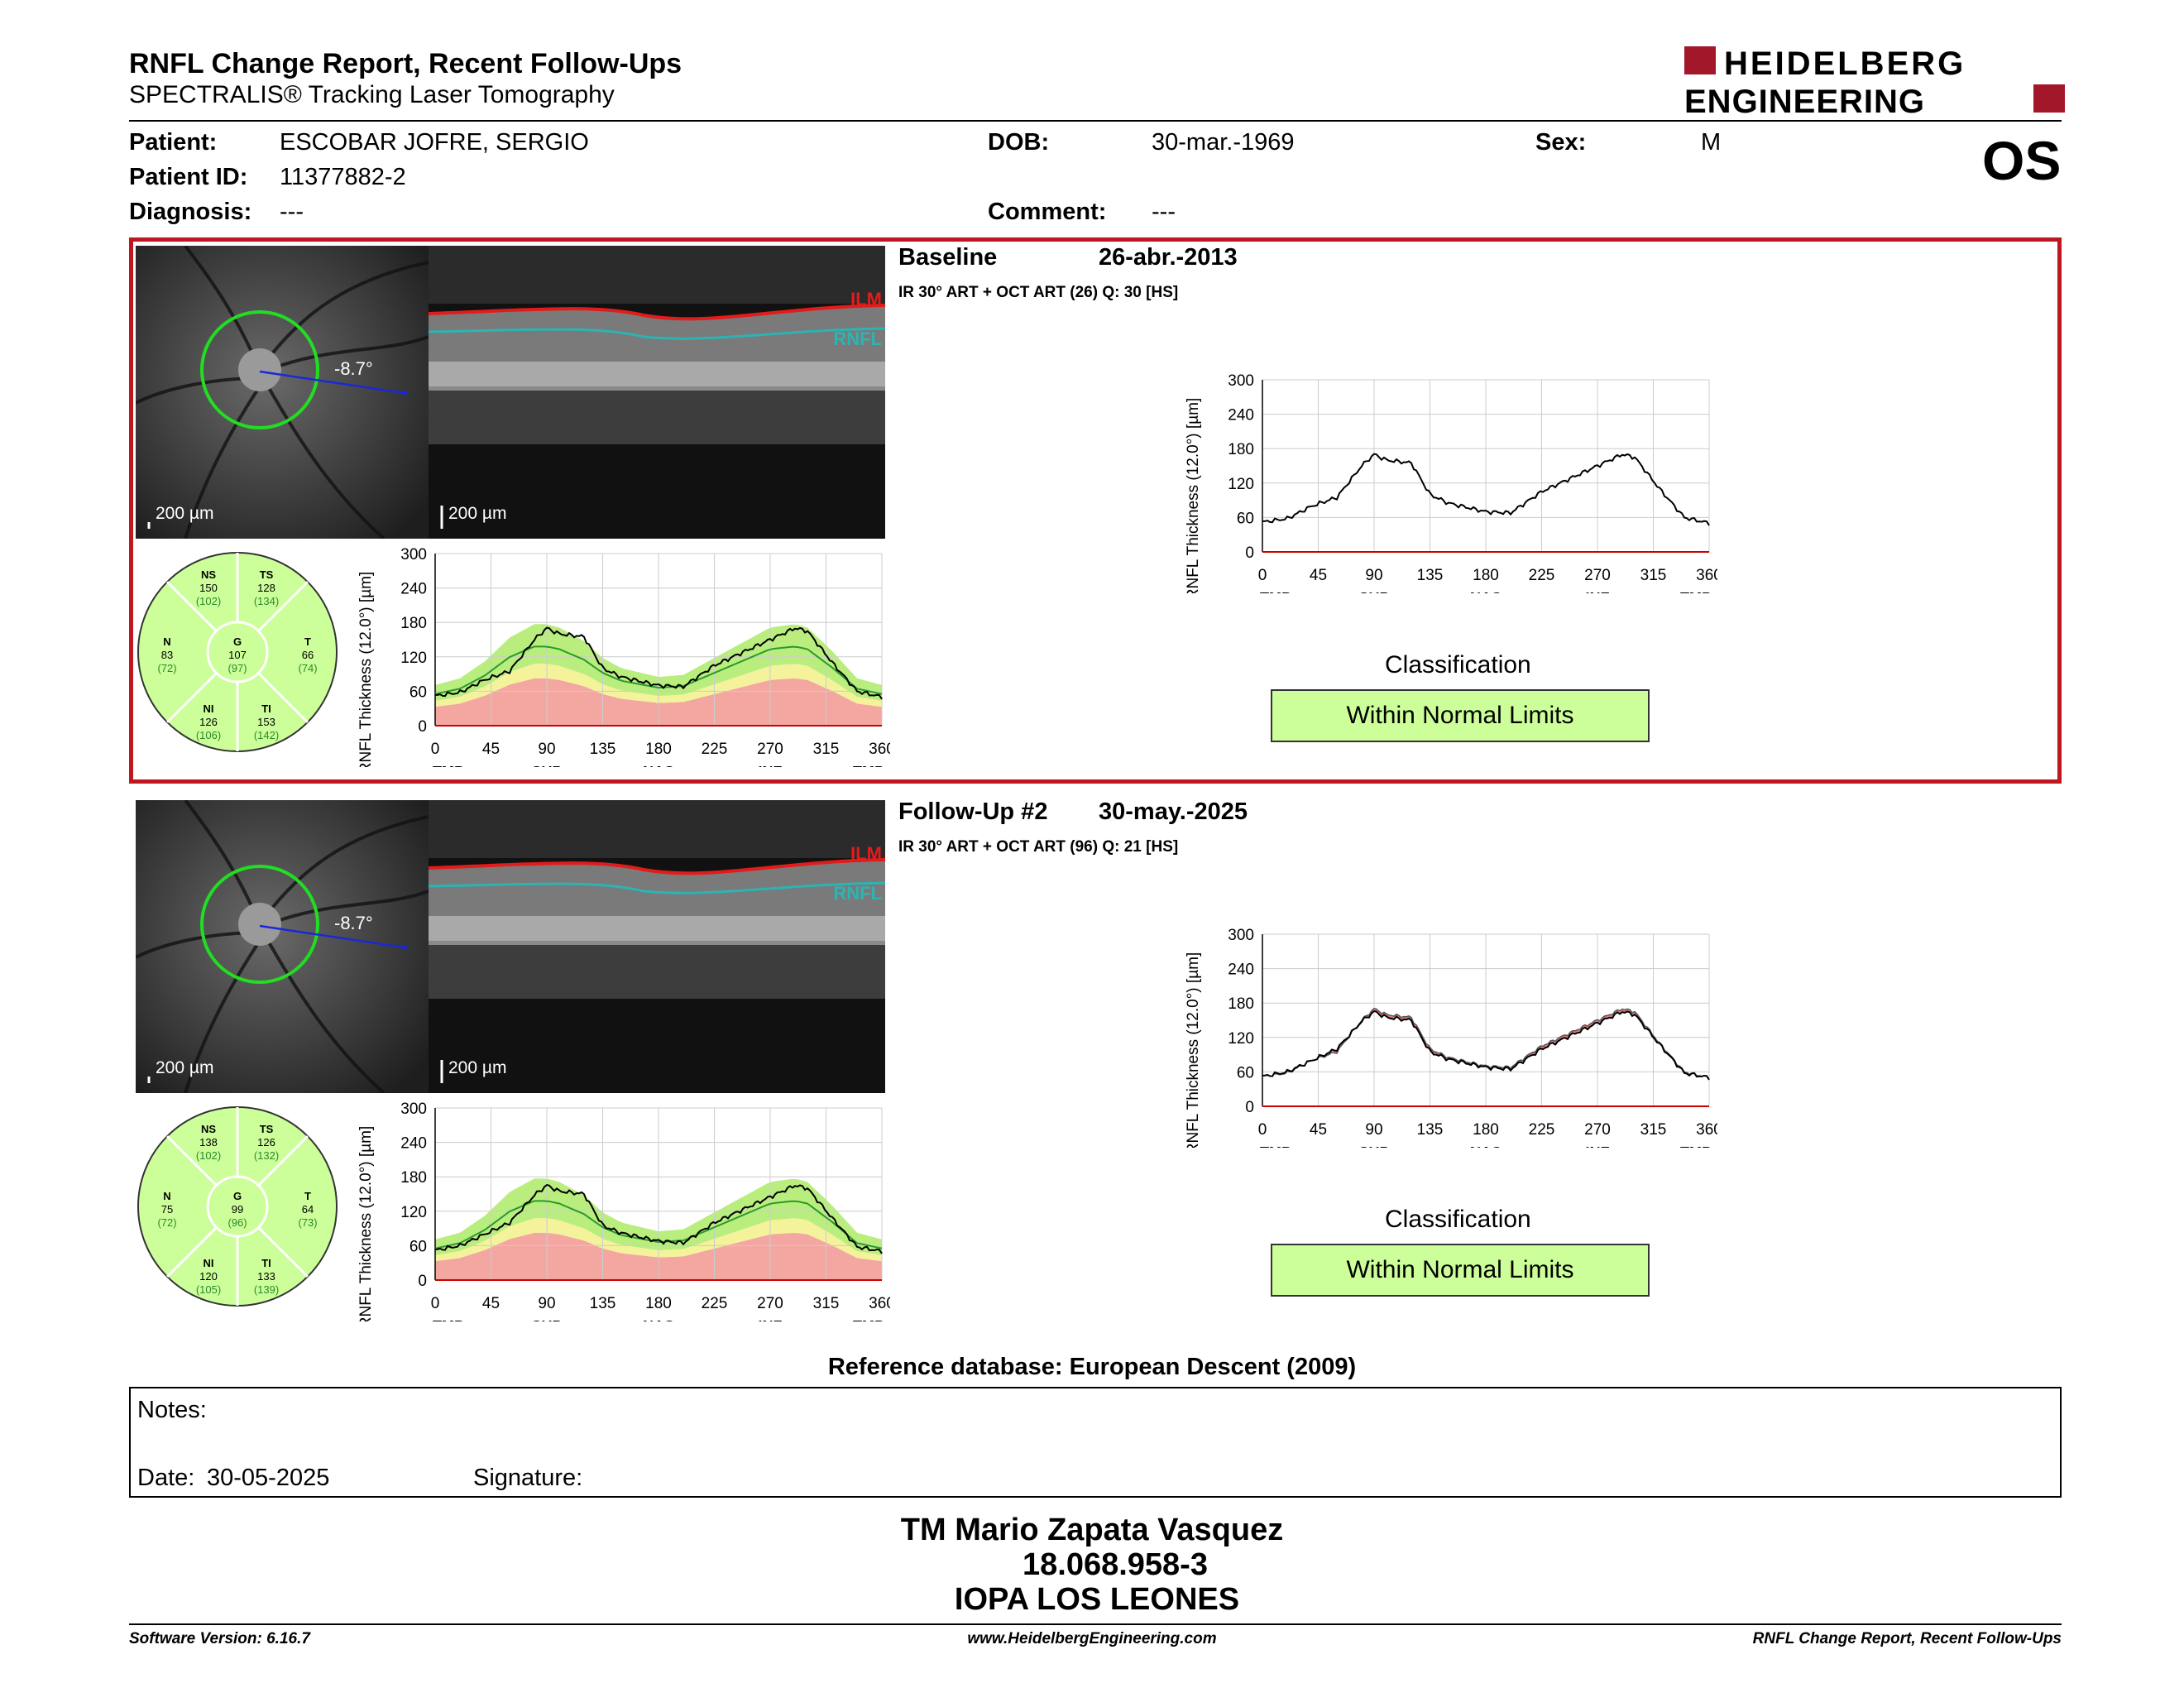 The image size is (2184, 1688). I want to click on sector-value: 83, so click(167, 655).